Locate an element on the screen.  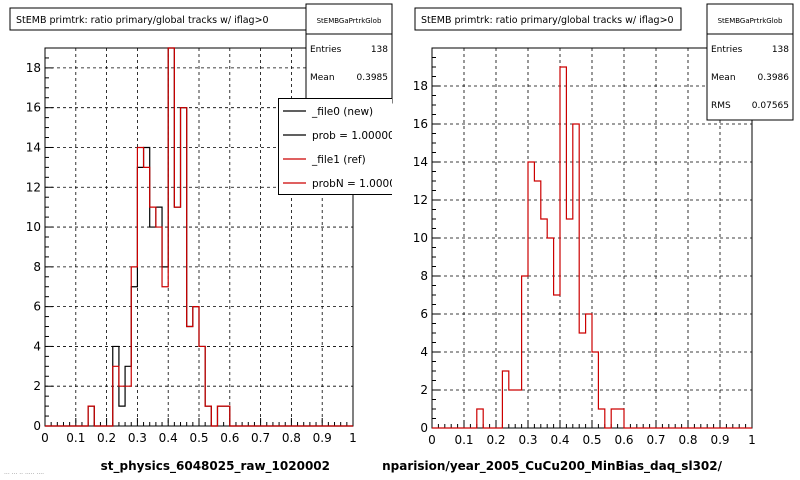
status-text: ··· ··· ·· ····· ···· is located at coordinates (24, 474).